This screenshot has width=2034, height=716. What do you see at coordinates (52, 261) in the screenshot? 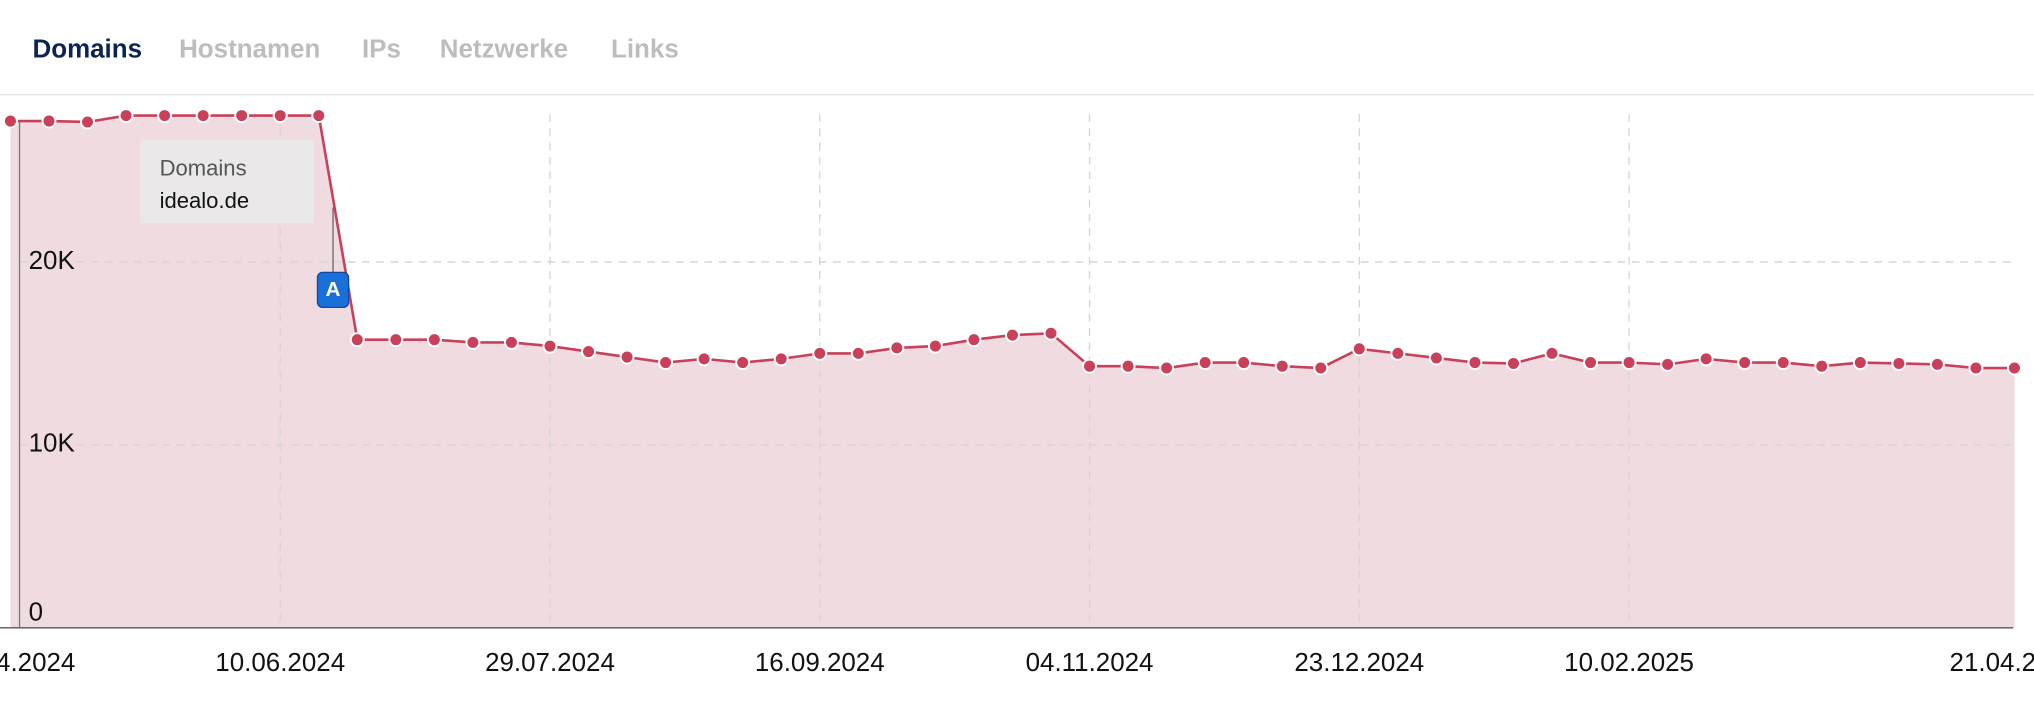
I see `y-tick-label: 20K` at bounding box center [52, 261].